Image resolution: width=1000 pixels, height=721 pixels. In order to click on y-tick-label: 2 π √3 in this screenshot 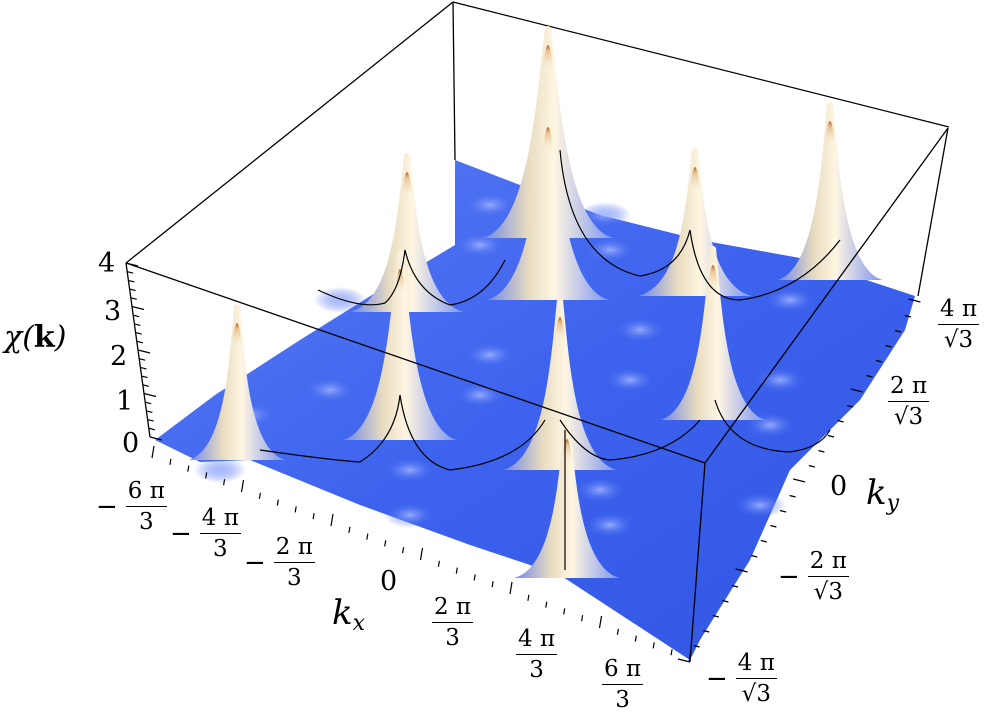, I will do `click(909, 401)`.